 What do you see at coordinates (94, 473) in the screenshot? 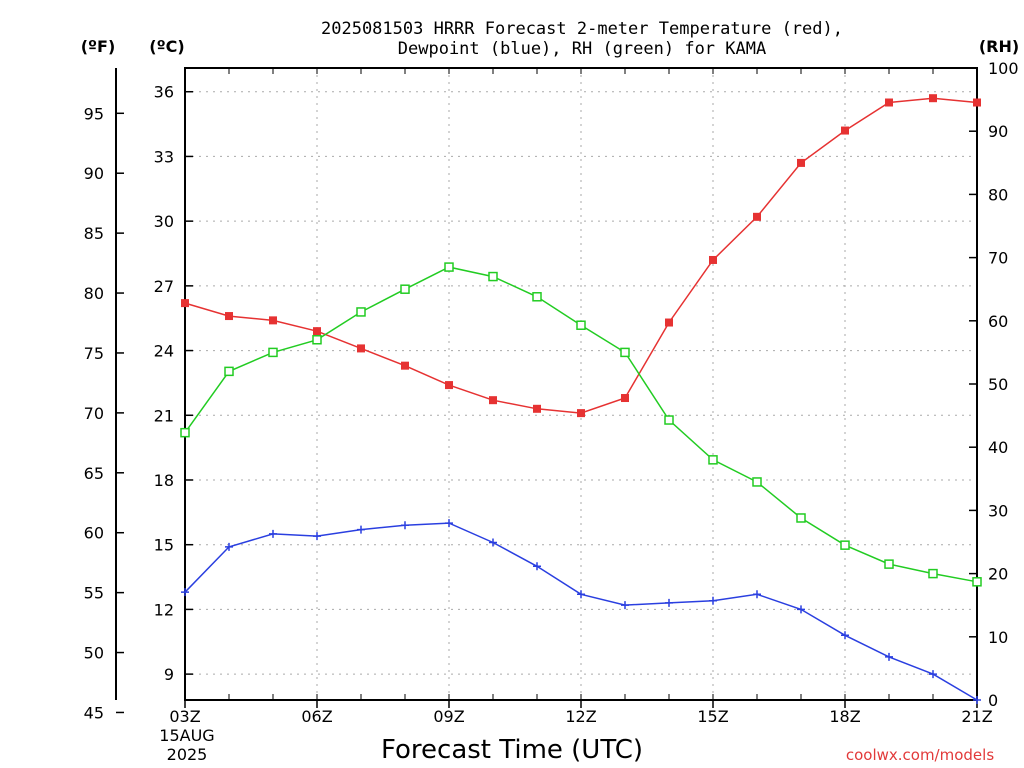
I see `fahrenheit-tick-label: 65` at bounding box center [94, 473].